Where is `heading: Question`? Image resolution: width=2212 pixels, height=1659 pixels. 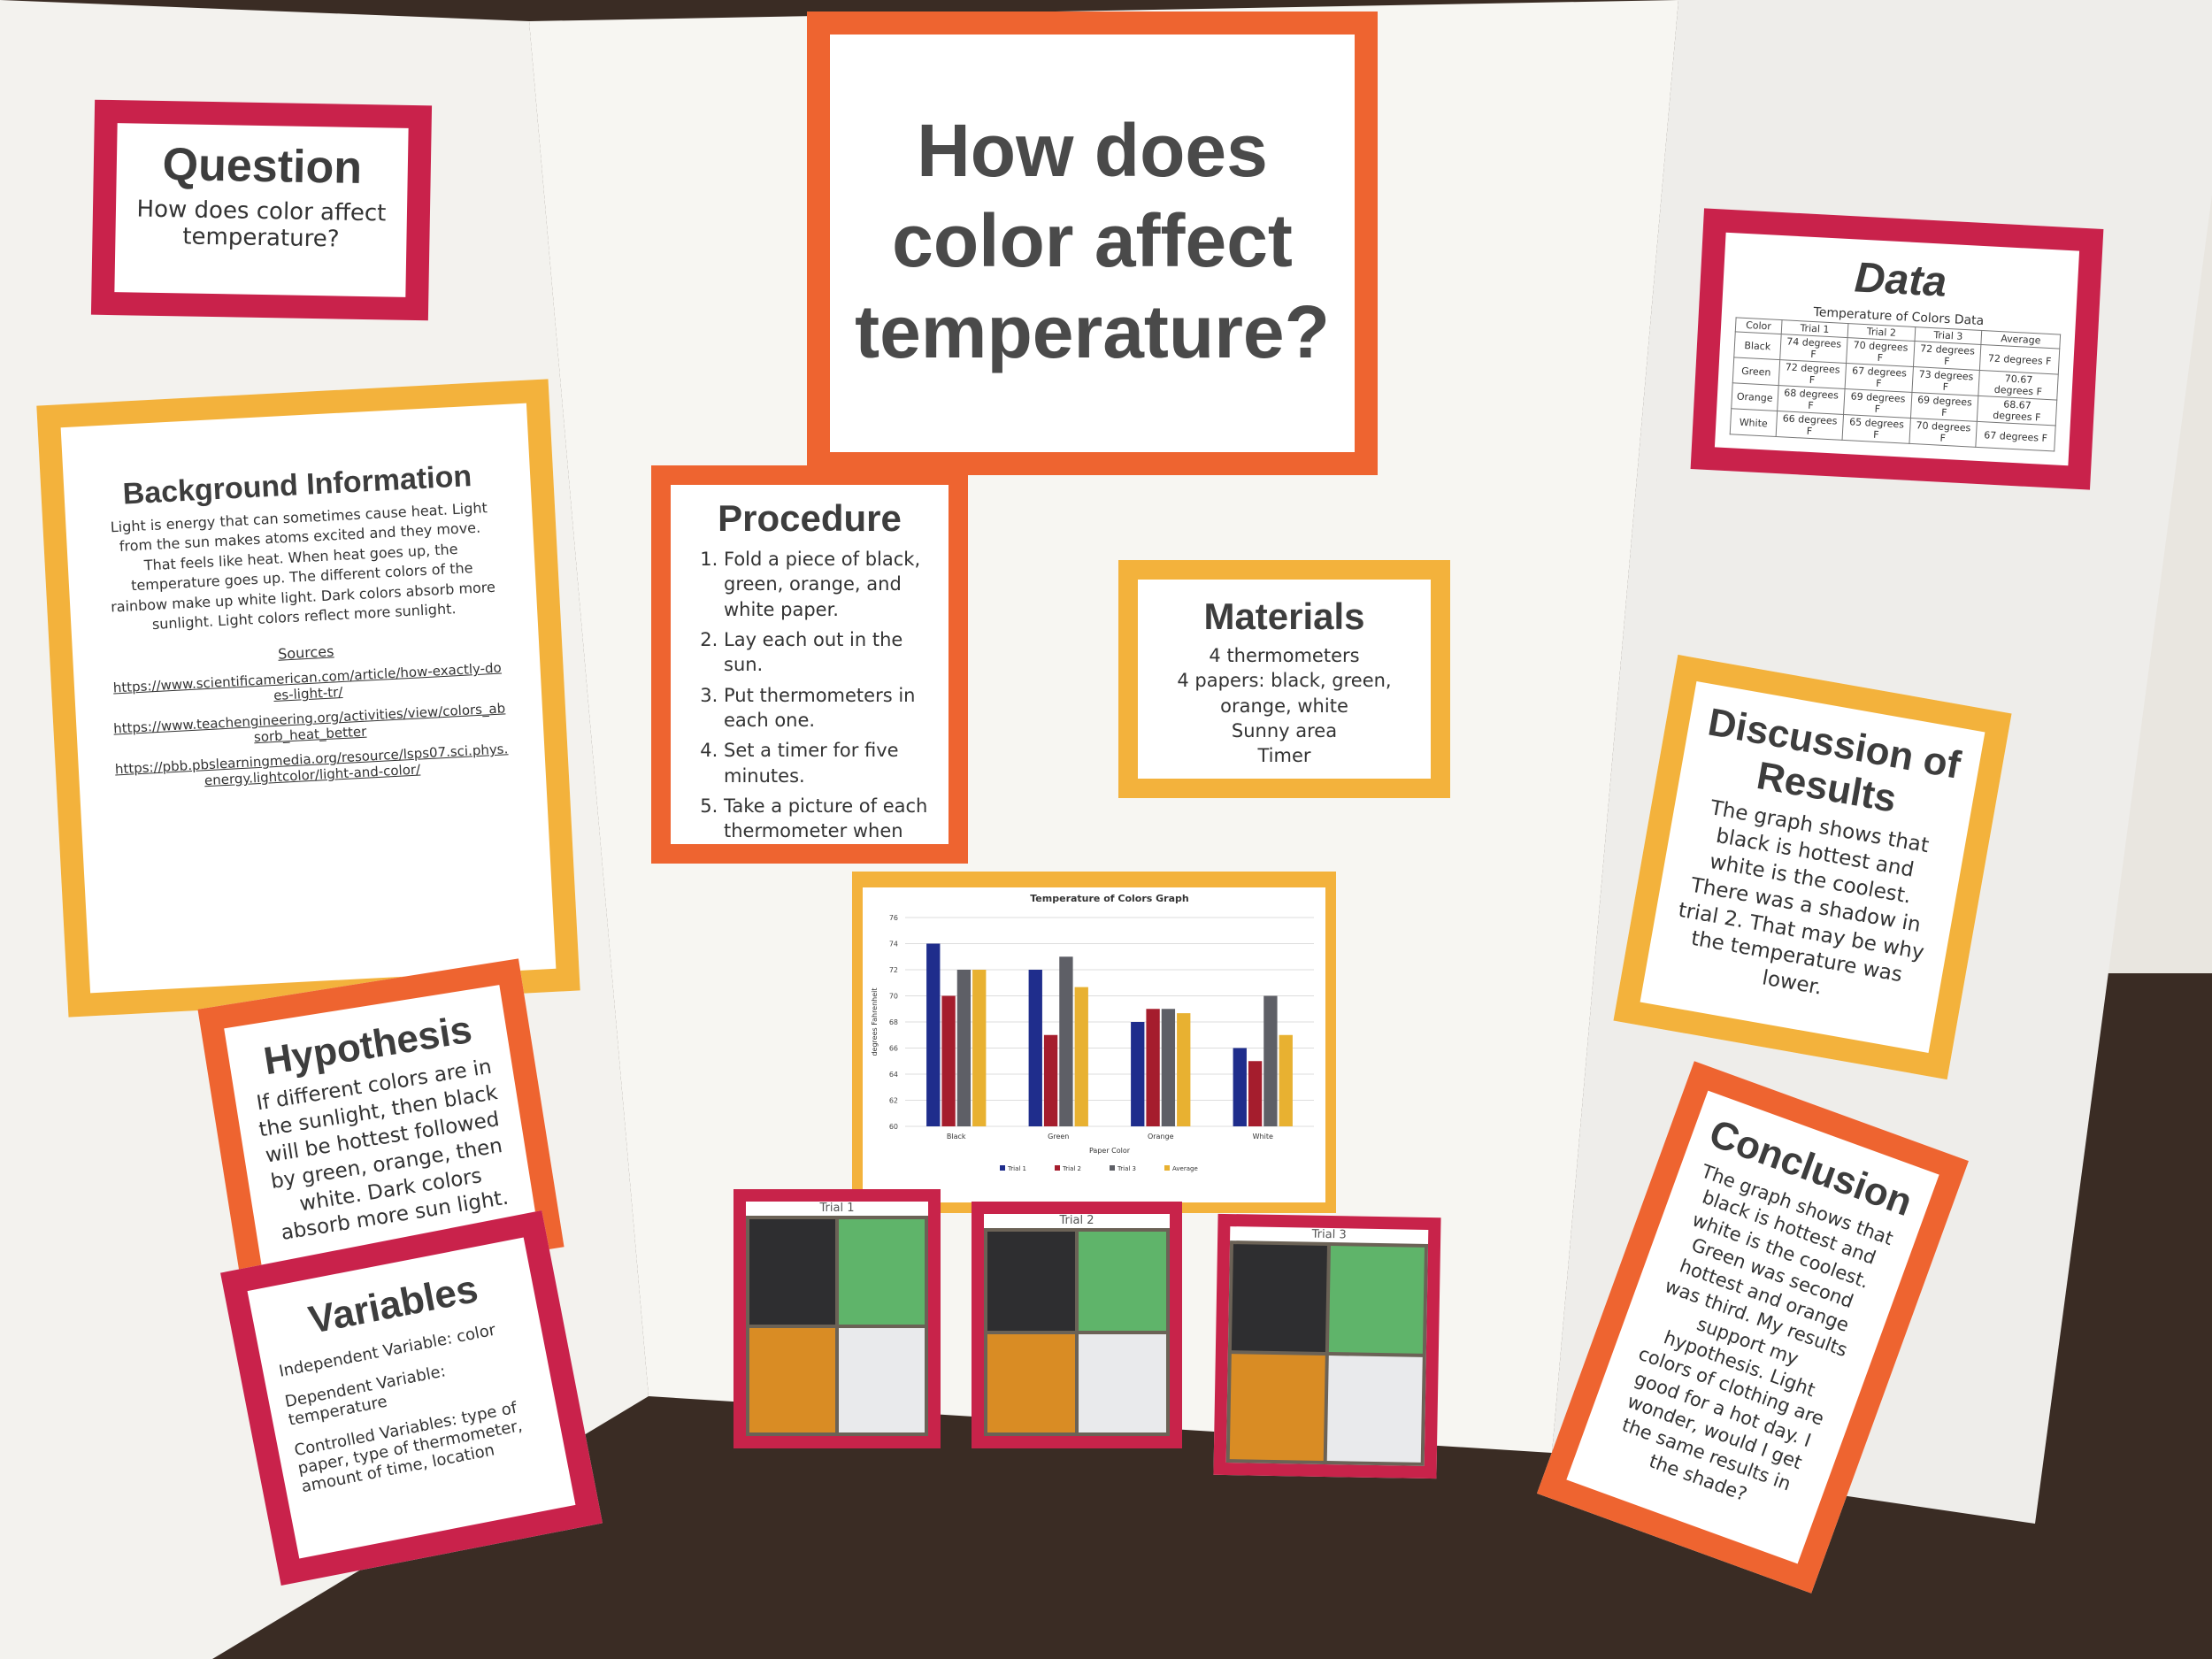
heading: Question is located at coordinates (262, 167).